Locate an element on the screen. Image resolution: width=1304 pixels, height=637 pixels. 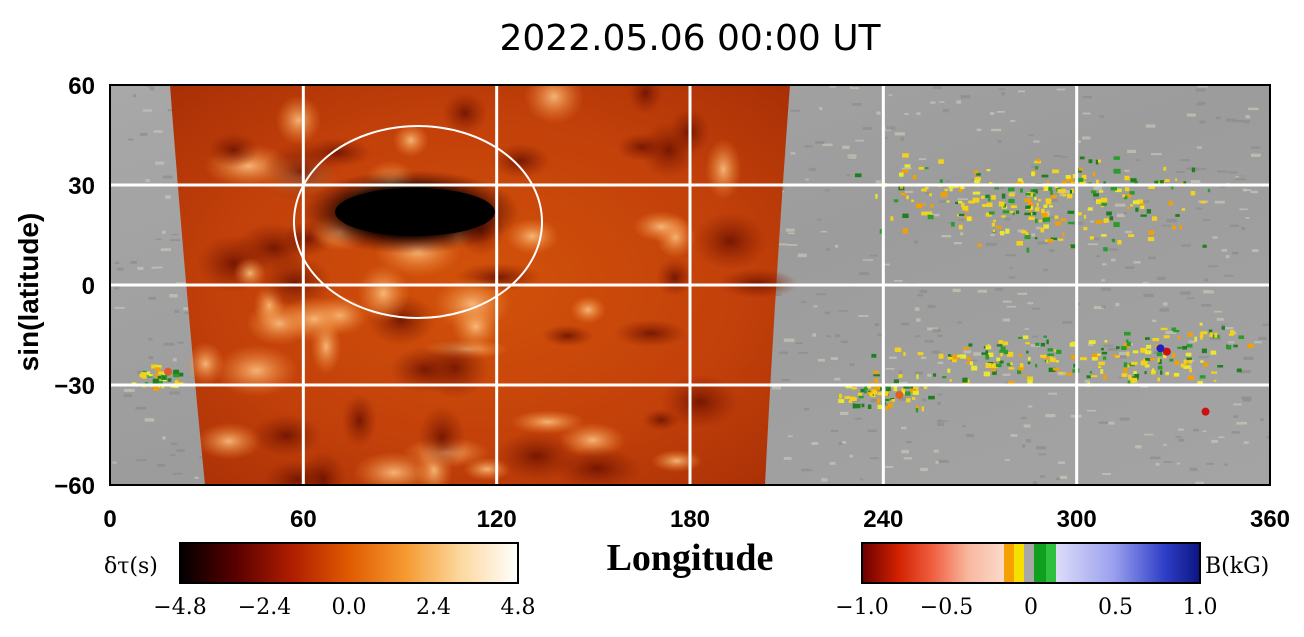
x-tick-label: 0 is located at coordinates (109, 519).